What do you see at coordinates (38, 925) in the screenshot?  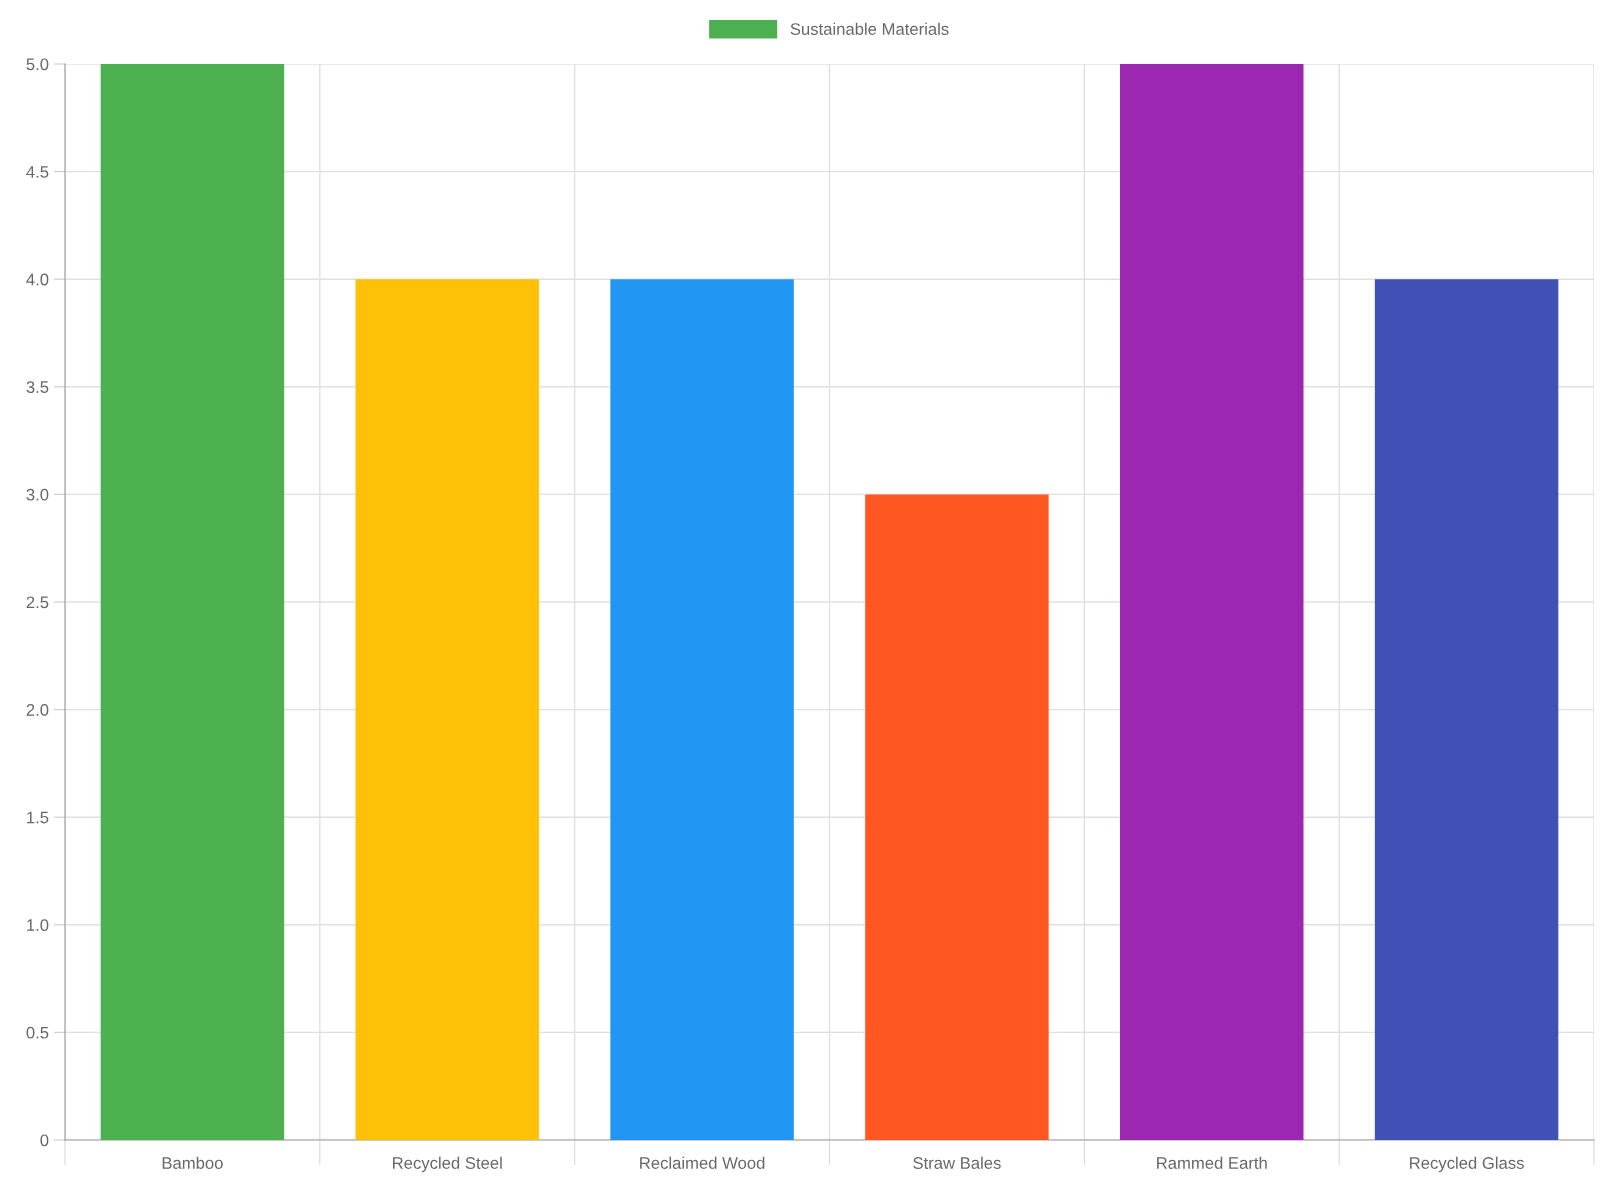 I see `y-tick-label: 1.0` at bounding box center [38, 925].